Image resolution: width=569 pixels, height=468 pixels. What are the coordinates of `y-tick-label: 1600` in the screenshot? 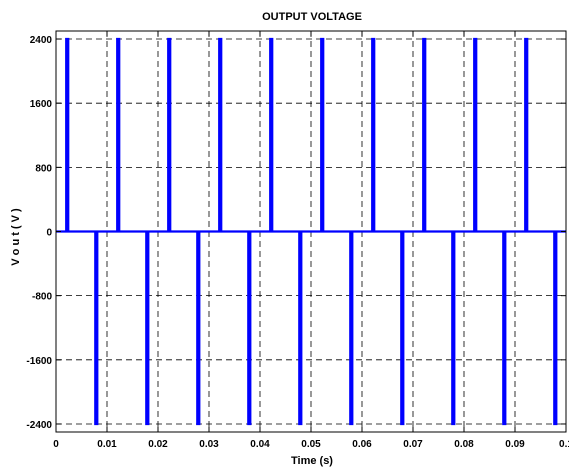 It's located at (41, 104).